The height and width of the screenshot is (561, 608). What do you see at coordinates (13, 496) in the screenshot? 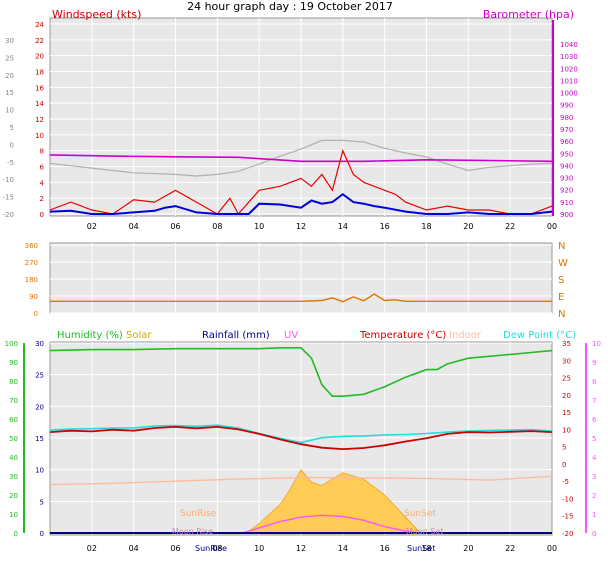
I see `humidity-tick-label: 20` at bounding box center [13, 496].